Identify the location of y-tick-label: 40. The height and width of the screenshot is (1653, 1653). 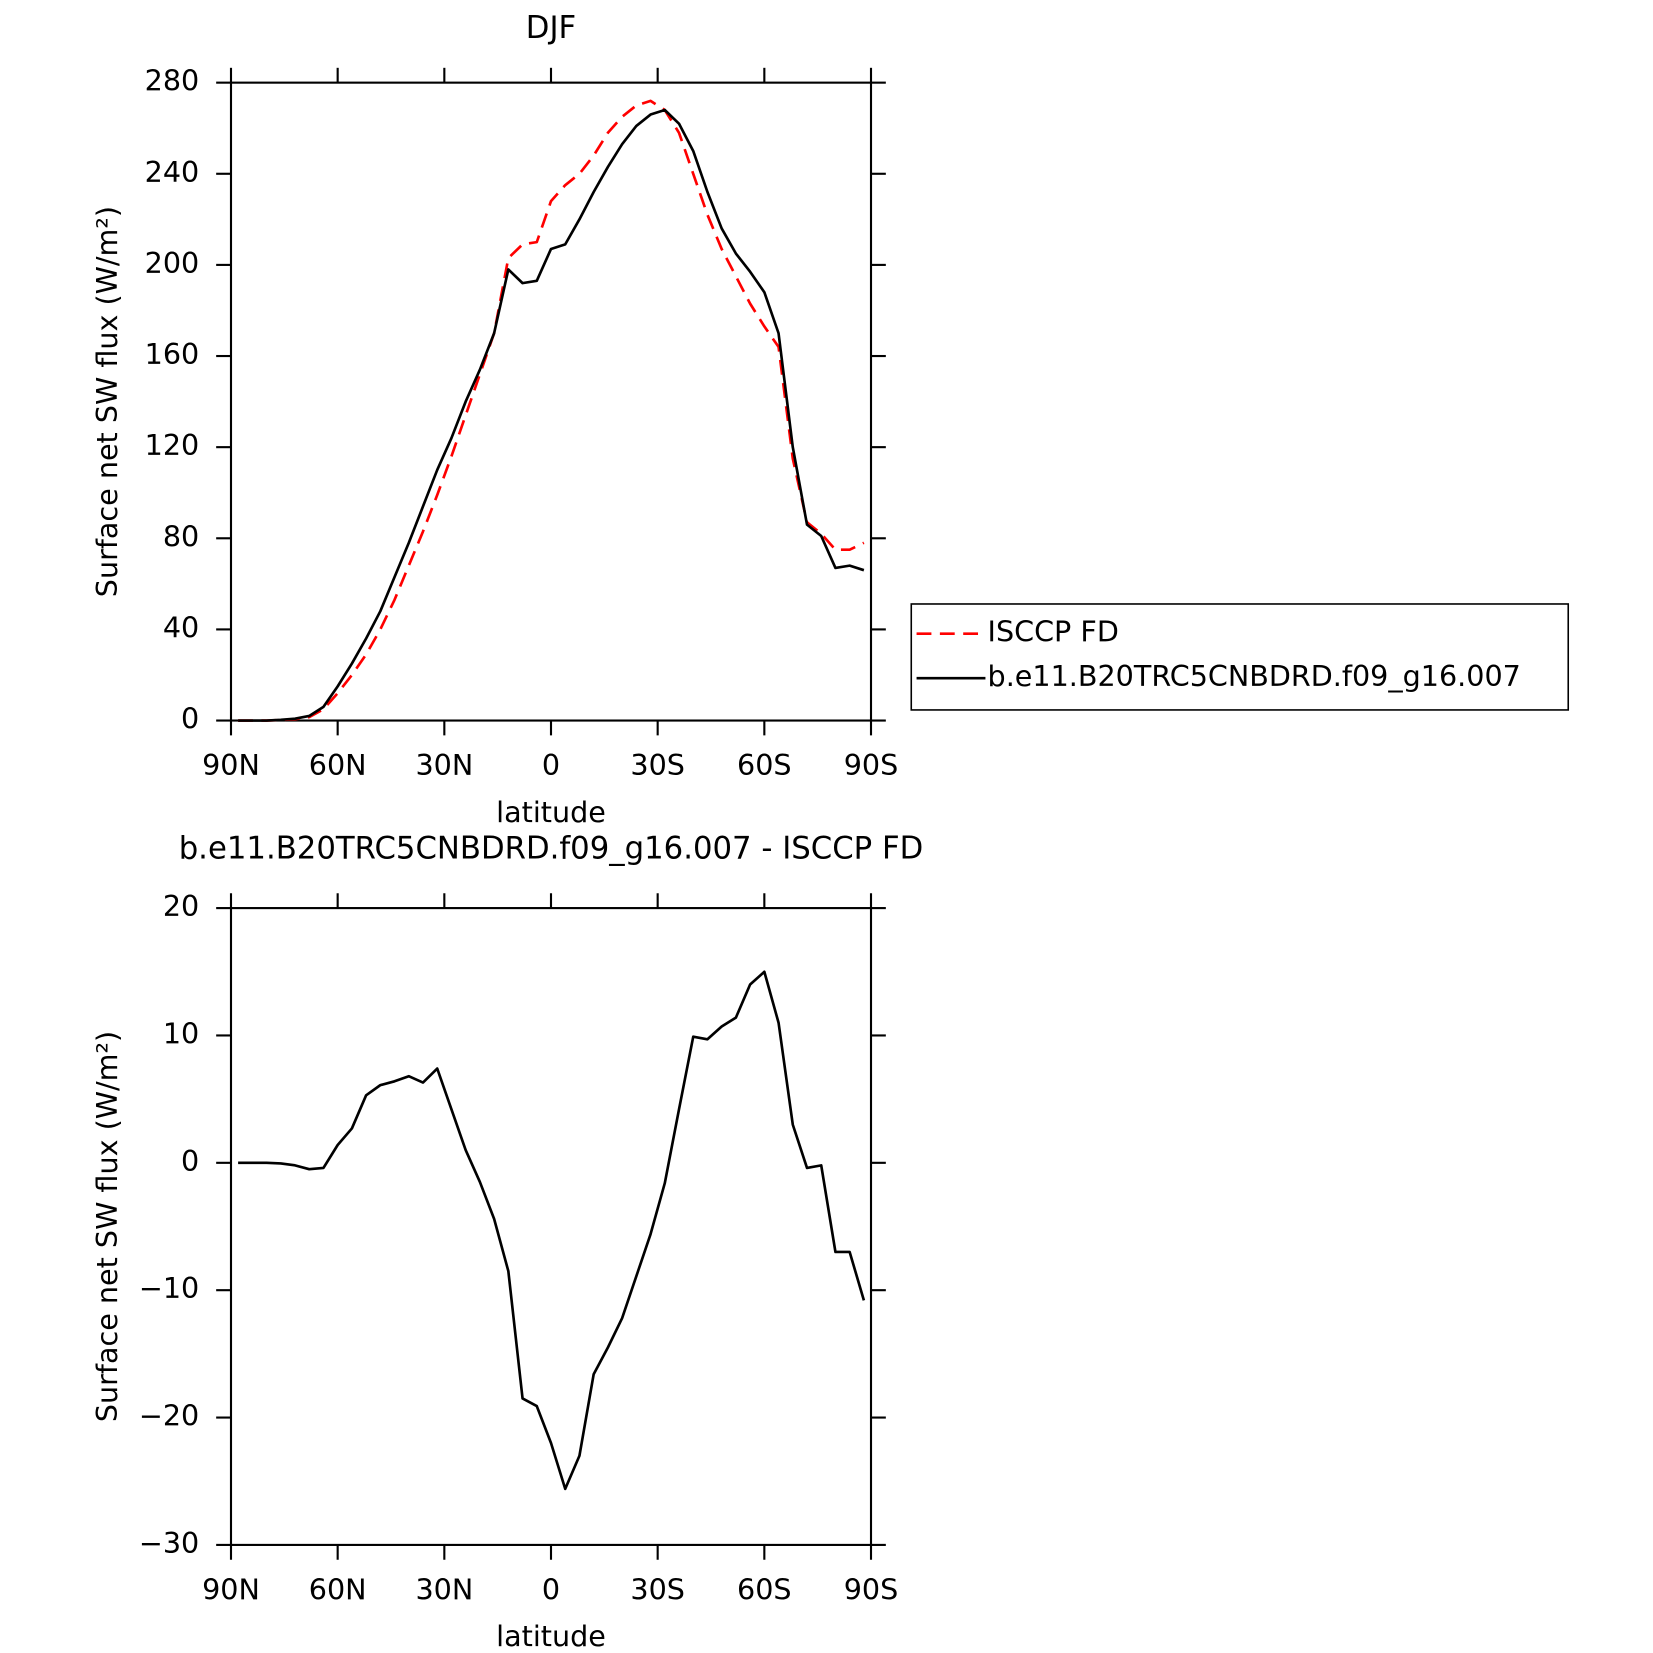
(181, 627).